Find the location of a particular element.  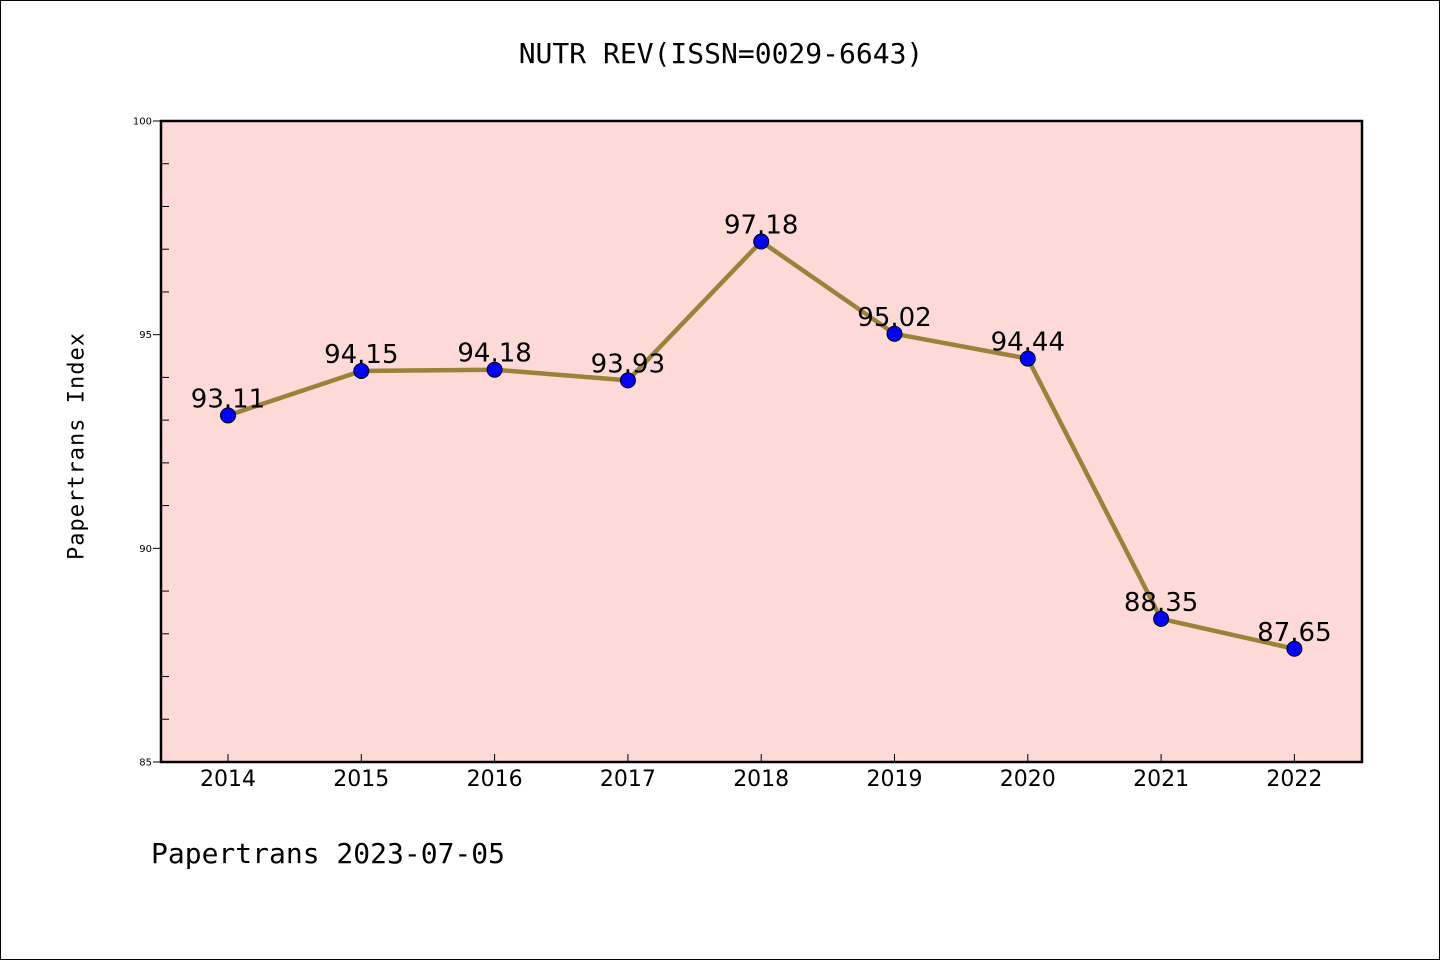

data-label: 88.35 is located at coordinates (1161, 603).